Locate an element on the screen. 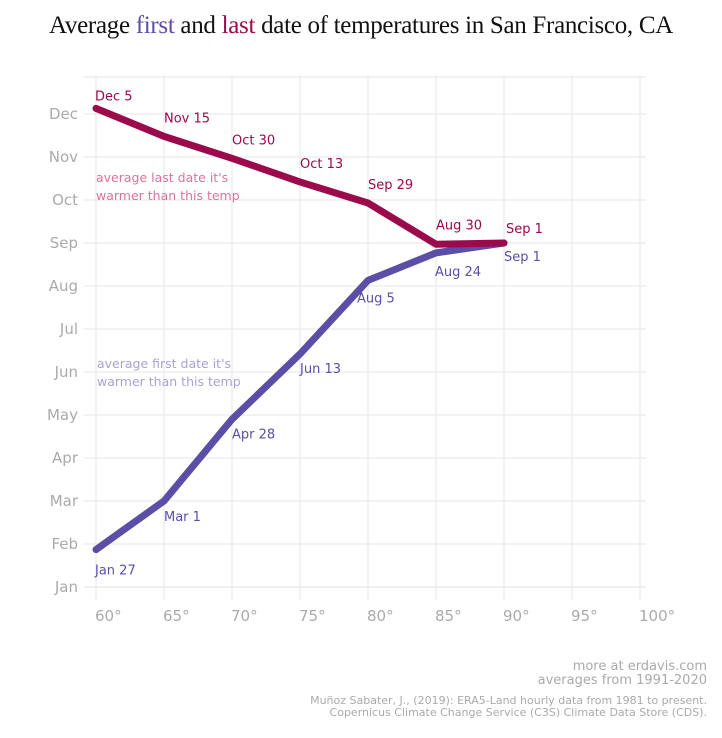 The image size is (722, 738). x-tick-label: 100° is located at coordinates (657, 616).